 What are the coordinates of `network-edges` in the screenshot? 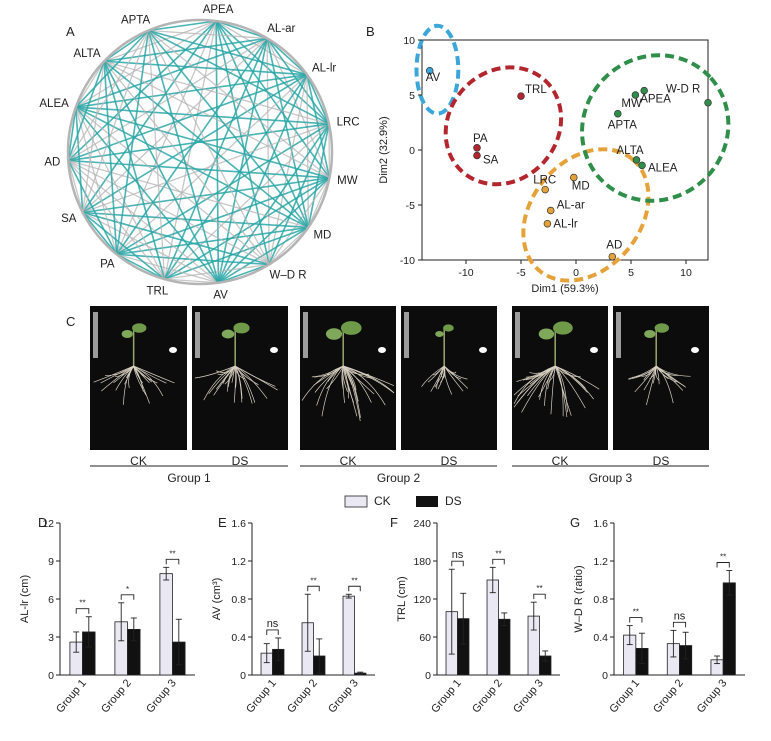 It's located at (200, 152).